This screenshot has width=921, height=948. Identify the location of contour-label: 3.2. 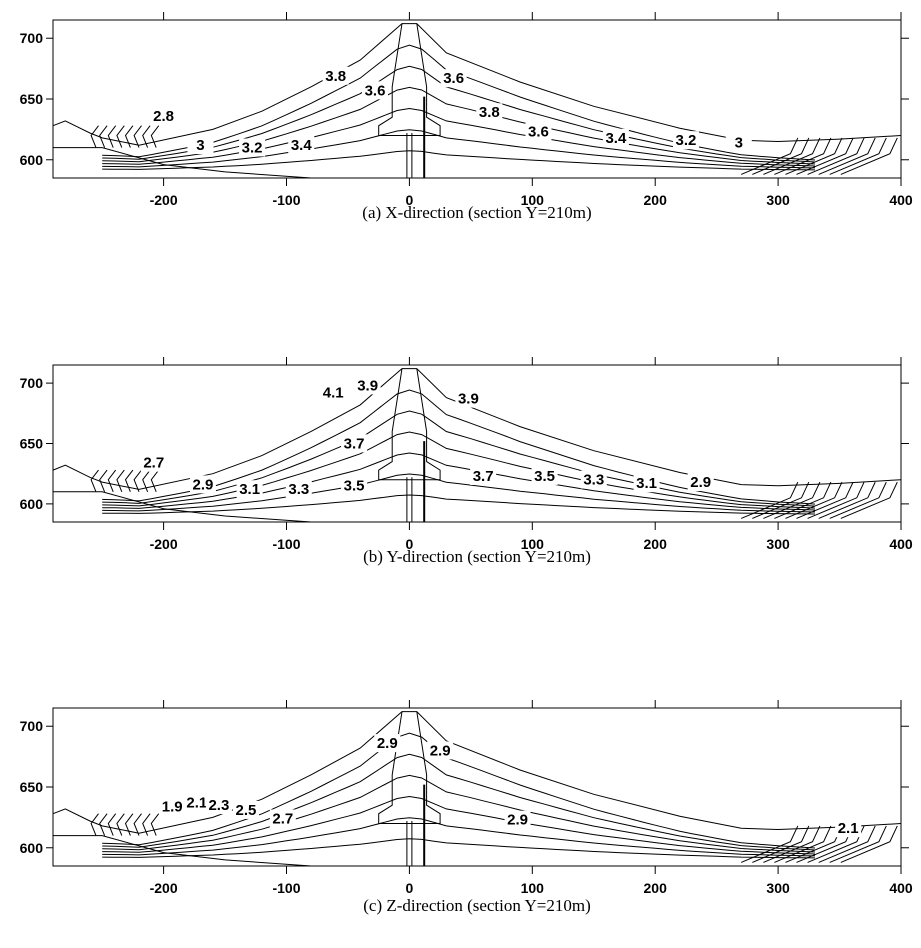
(685, 140).